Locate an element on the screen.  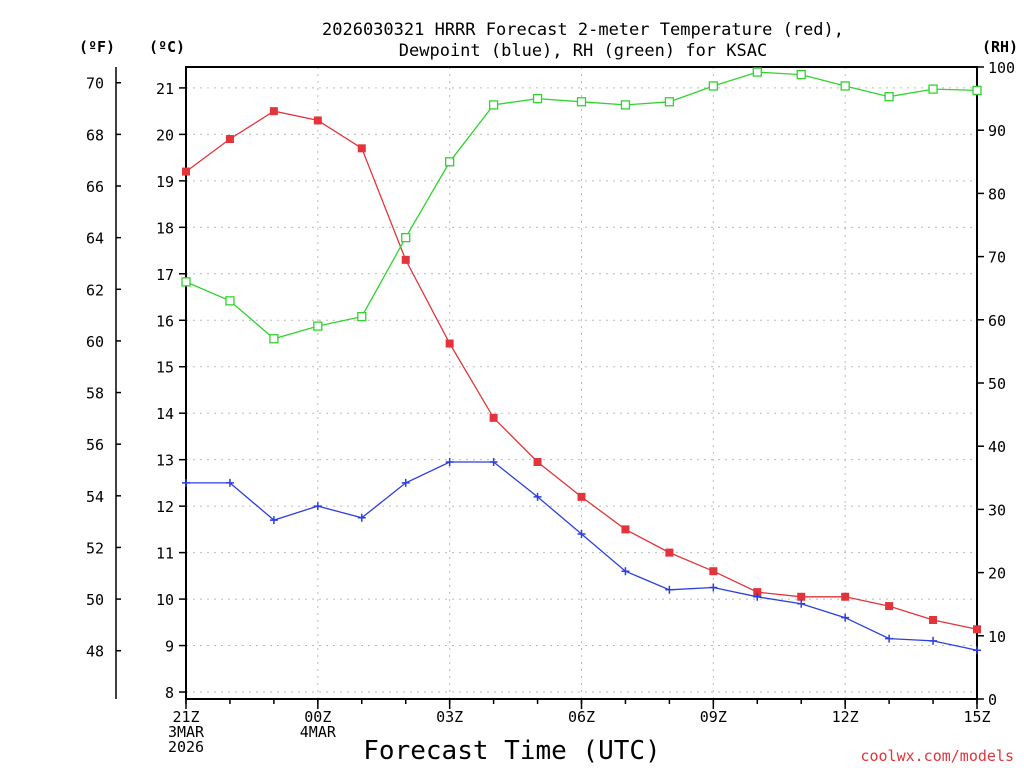
fahrenheit-tick-label: 62 is located at coordinates (95, 290).